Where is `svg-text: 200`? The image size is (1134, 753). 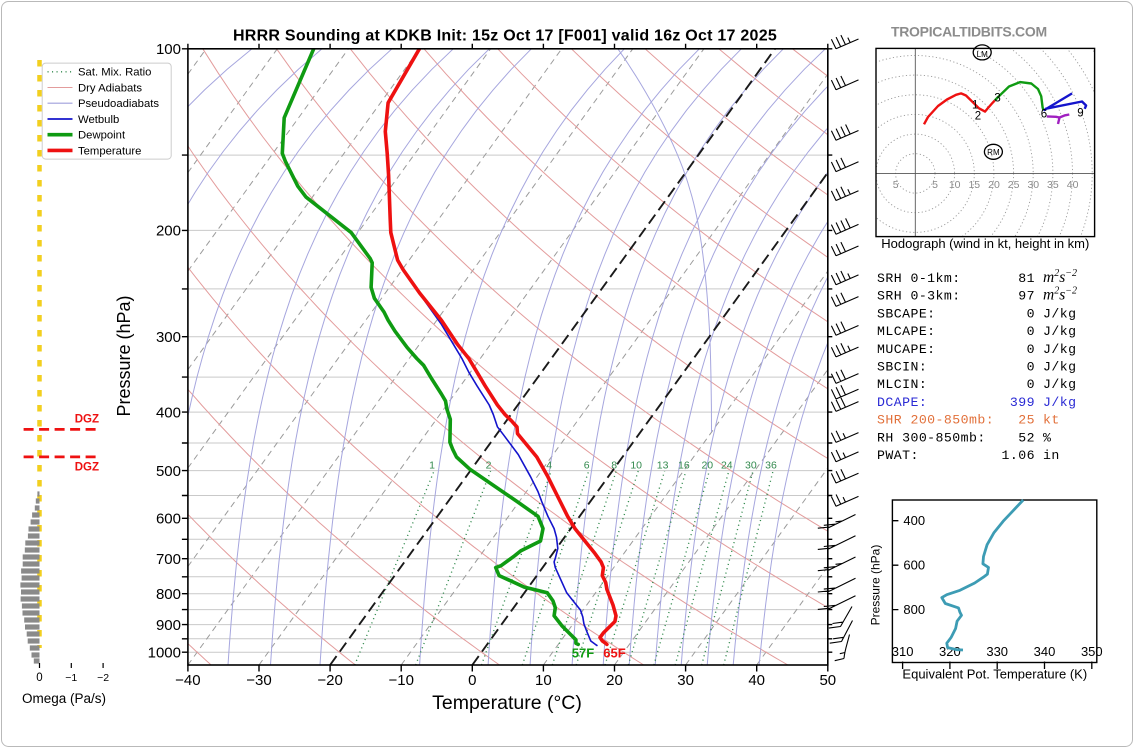 svg-text: 200 is located at coordinates (168, 231).